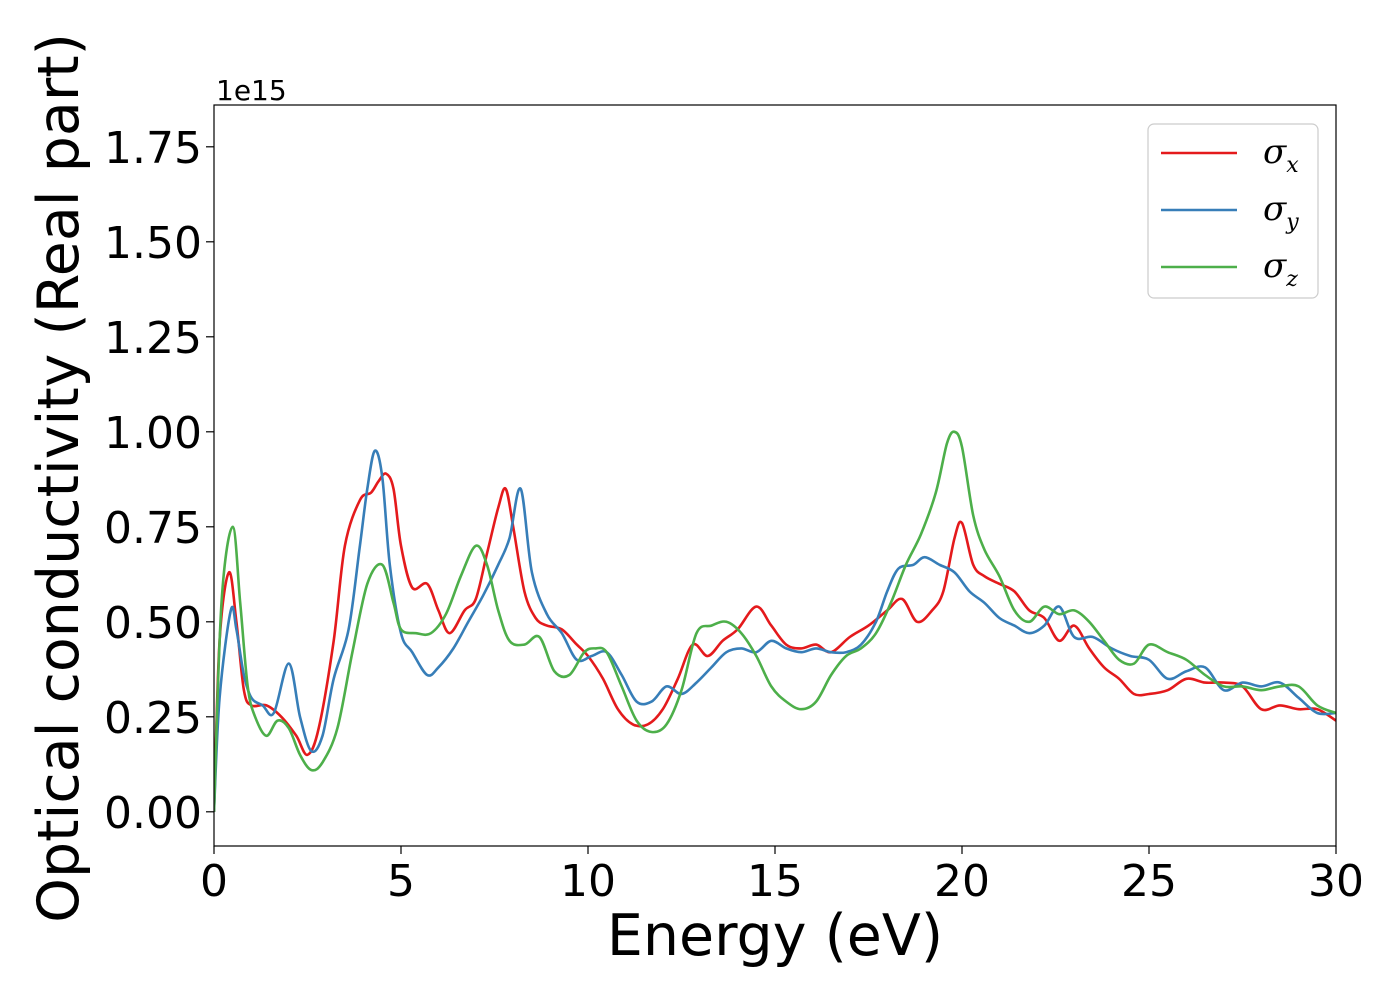 Image resolution: width=1400 pixels, height=1000 pixels. I want to click on y-tick-label: 0.50, so click(153, 623).